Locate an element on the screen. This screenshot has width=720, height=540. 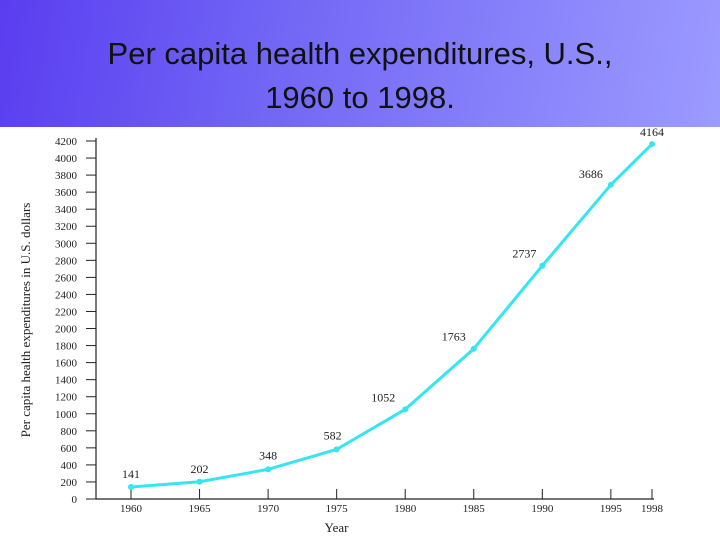
y-tick-label: 1000 is located at coordinates (66, 415).